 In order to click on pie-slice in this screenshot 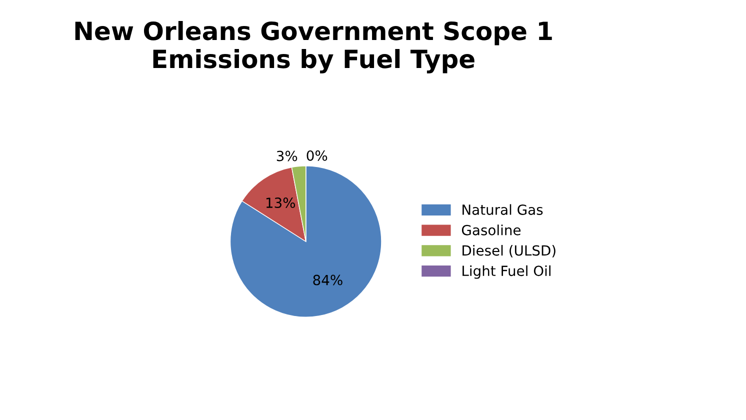, I will do `click(306, 242)`.